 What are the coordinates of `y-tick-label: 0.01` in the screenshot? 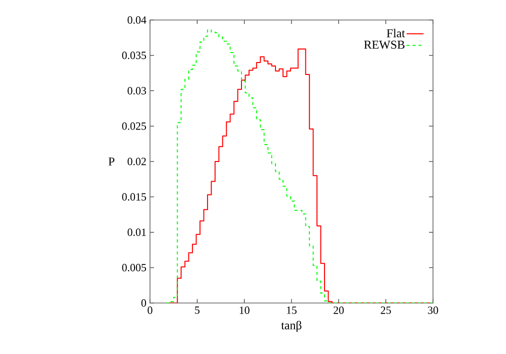 It's located at (137, 232).